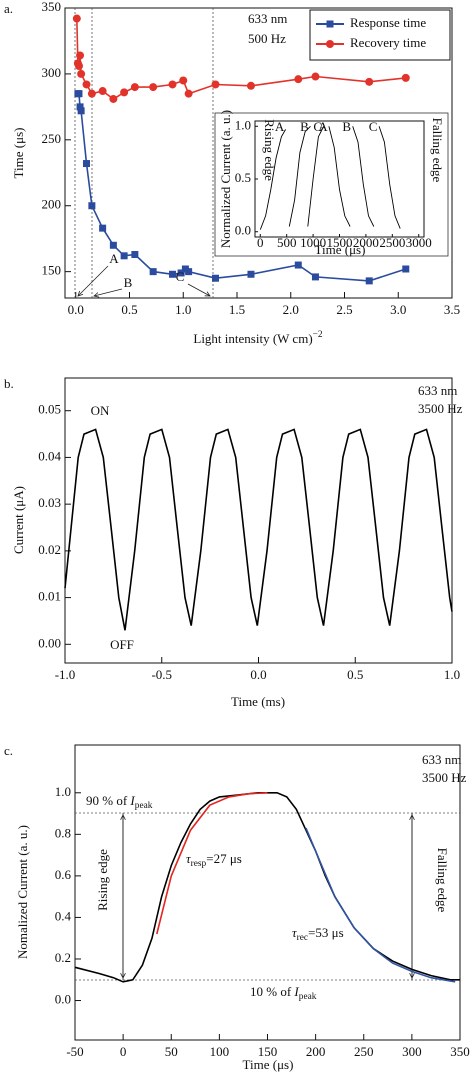 This screenshot has height=1074, width=474. Describe the element at coordinates (63, 957) in the screenshot. I see `y-tick-label: 0.2` at that location.